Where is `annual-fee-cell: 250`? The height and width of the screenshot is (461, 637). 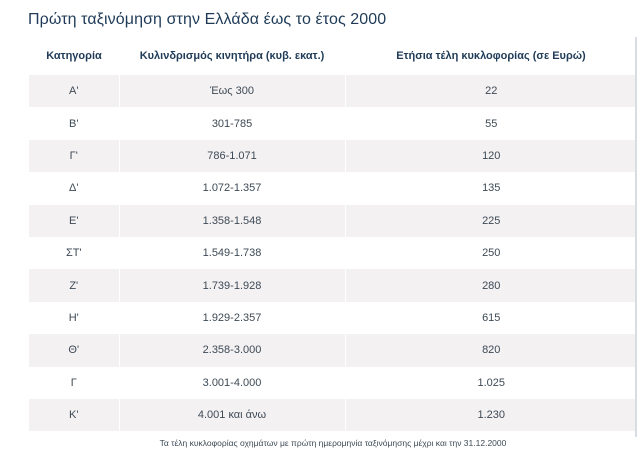 annual-fee-cell: 250 is located at coordinates (491, 253).